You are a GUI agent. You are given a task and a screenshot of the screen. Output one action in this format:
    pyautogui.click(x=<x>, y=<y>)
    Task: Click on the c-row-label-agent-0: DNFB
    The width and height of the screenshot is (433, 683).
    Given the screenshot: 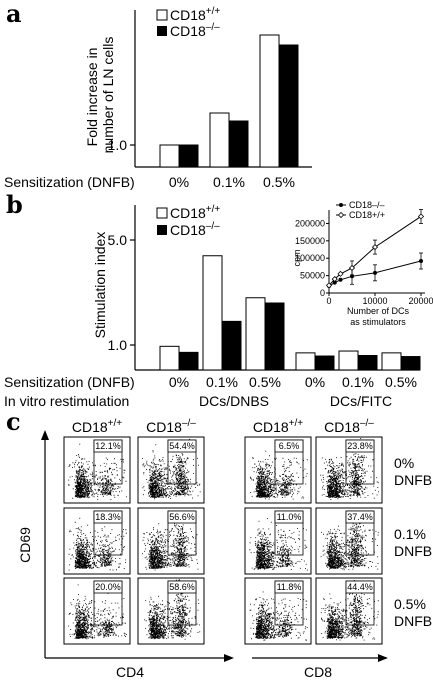 What is the action you would take?
    pyautogui.click(x=413, y=480)
    